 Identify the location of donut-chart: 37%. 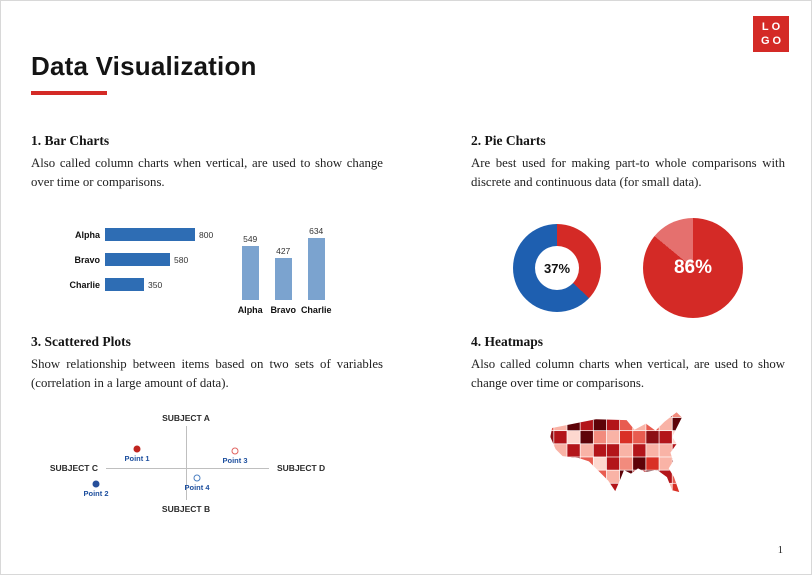
(557, 268).